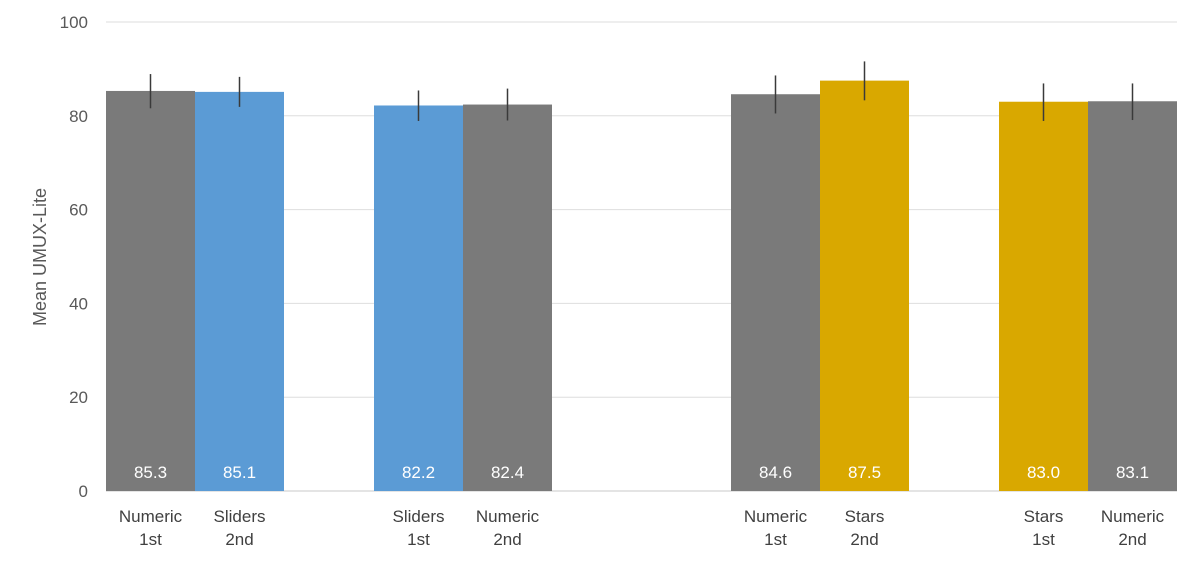 This screenshot has width=1200, height=563. Describe the element at coordinates (507, 472) in the screenshot. I see `data-label: 82.4` at that location.